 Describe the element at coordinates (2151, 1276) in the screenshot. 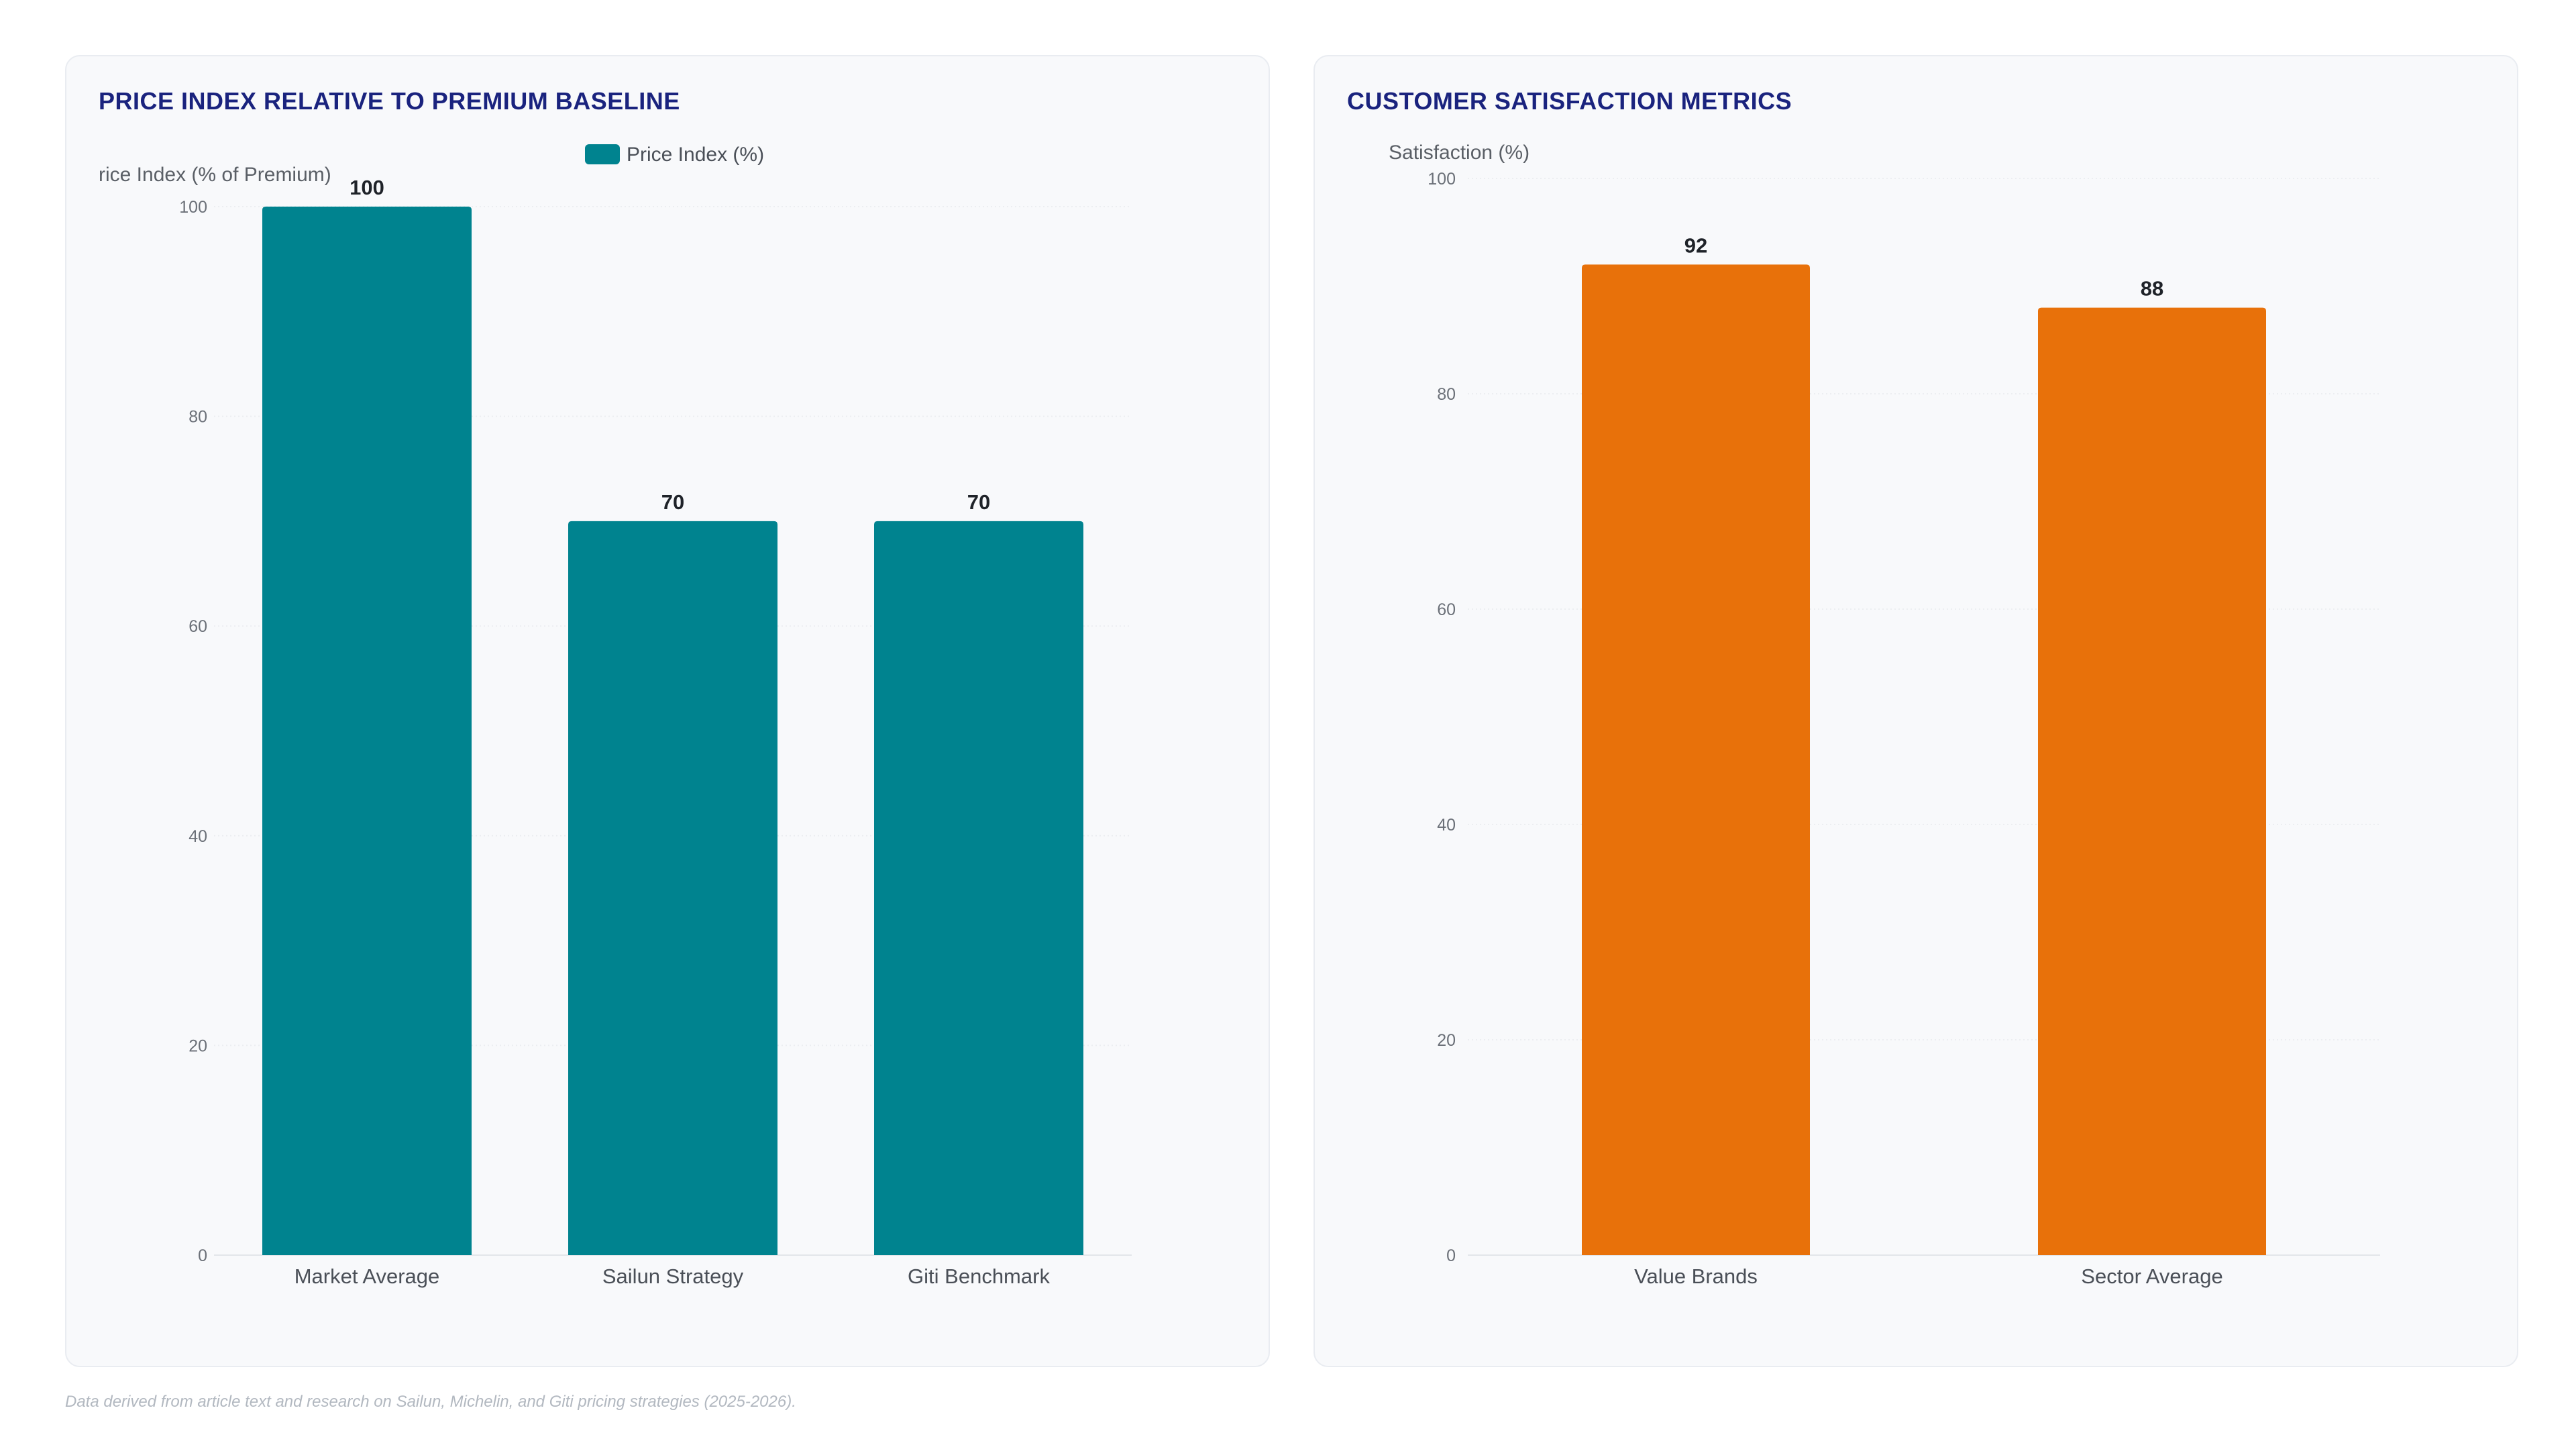

I see `satisfaction-category-label: Sector Average` at that location.